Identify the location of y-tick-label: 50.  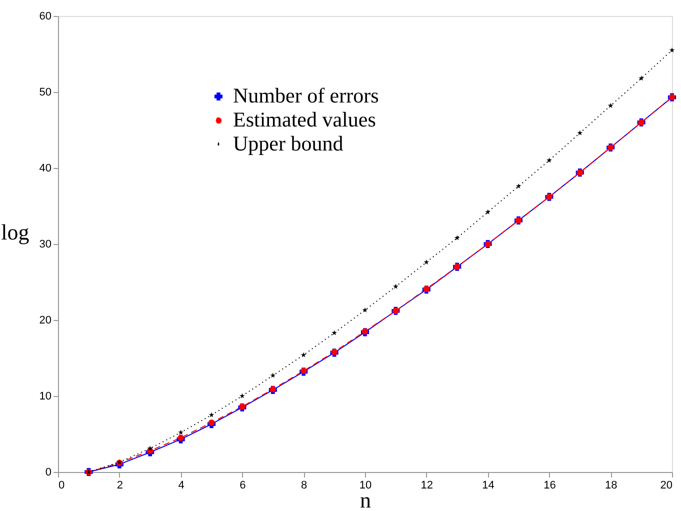
(45, 92).